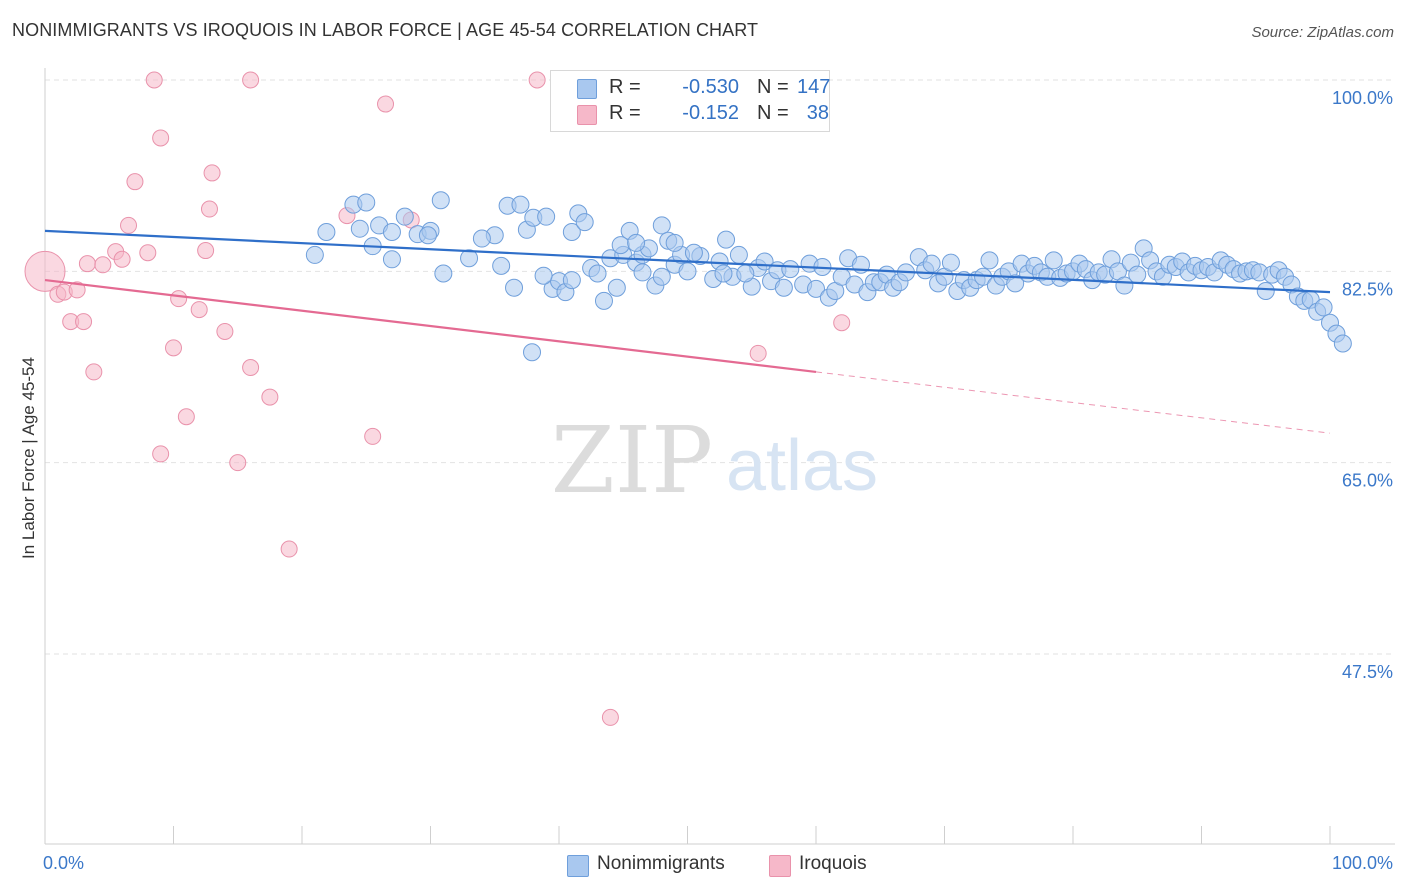  What do you see at coordinates (780, 866) in the screenshot?
I see `iroquois-legend-swatch` at bounding box center [780, 866].